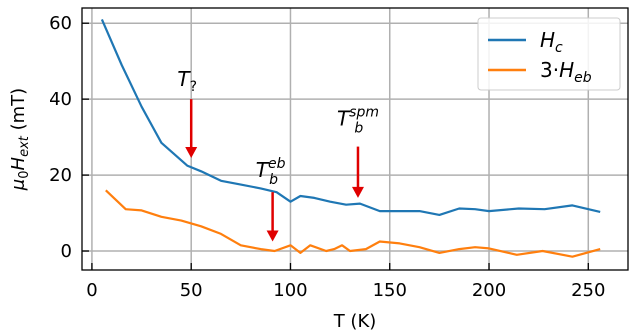 The image size is (629, 333). I want to click on x-tick-label: 100, so click(290, 290).